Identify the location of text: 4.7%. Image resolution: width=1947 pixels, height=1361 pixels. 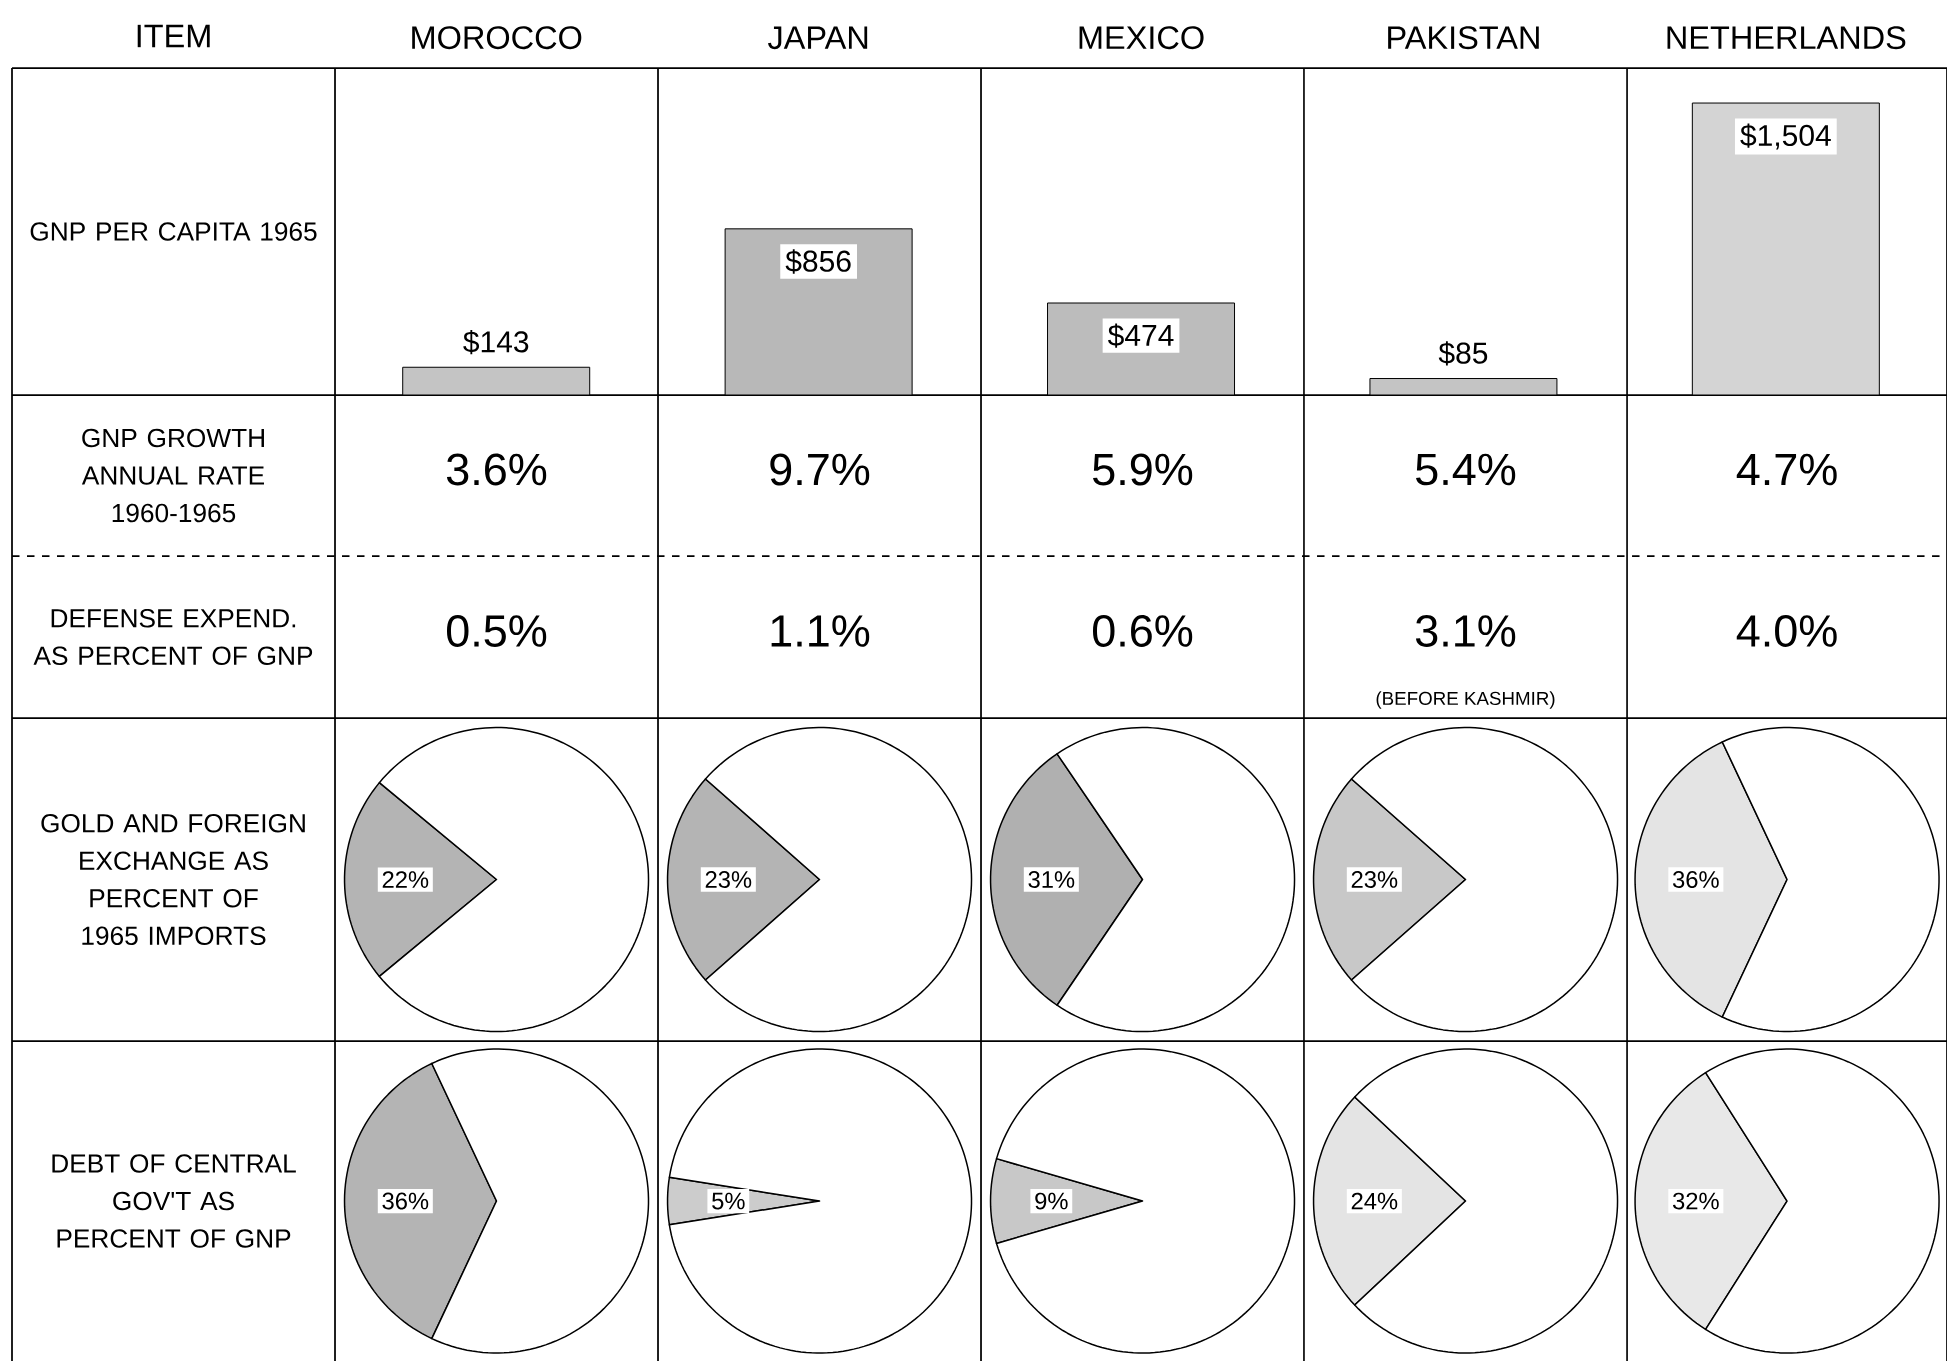
(1786, 469).